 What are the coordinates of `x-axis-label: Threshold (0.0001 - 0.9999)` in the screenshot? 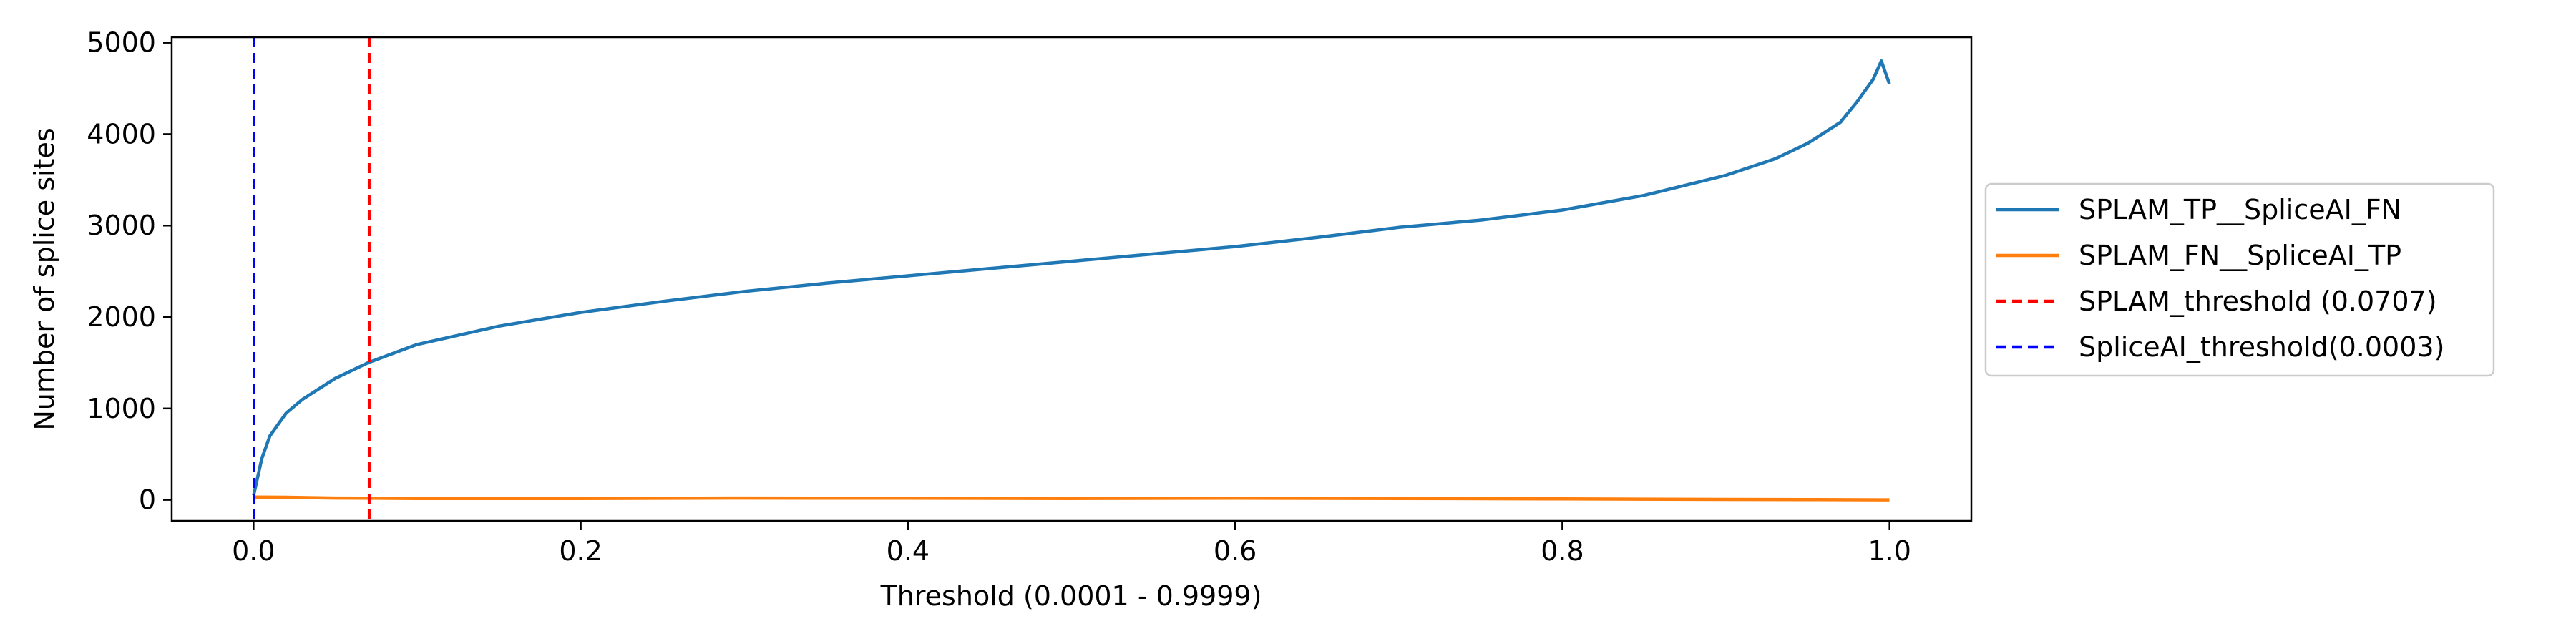 It's located at (1071, 596).